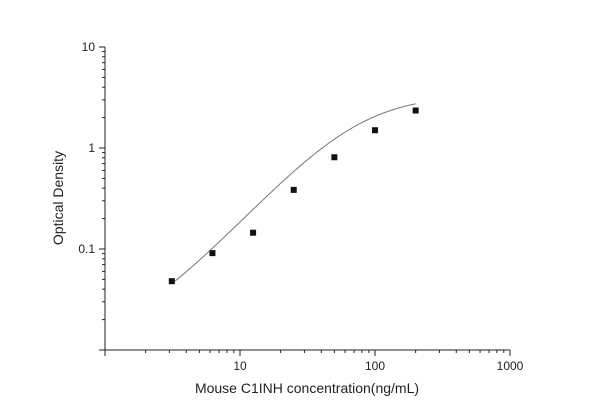  Describe the element at coordinates (240, 366) in the screenshot. I see `x-tick-label: 10` at that location.